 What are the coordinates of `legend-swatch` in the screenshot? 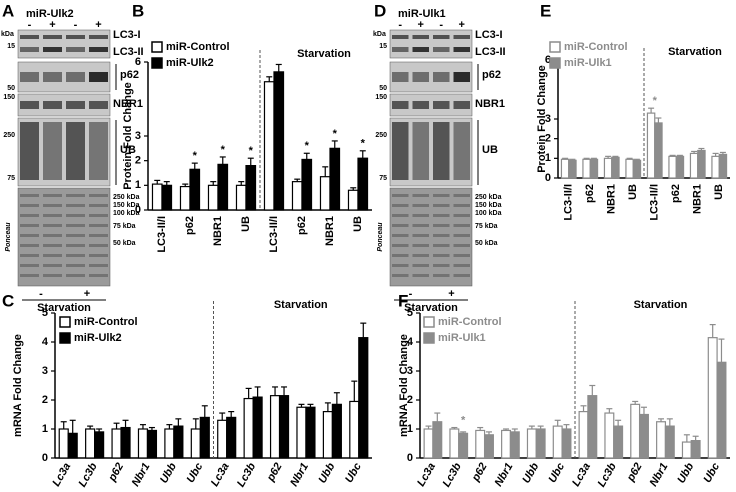 It's located at (157, 47).